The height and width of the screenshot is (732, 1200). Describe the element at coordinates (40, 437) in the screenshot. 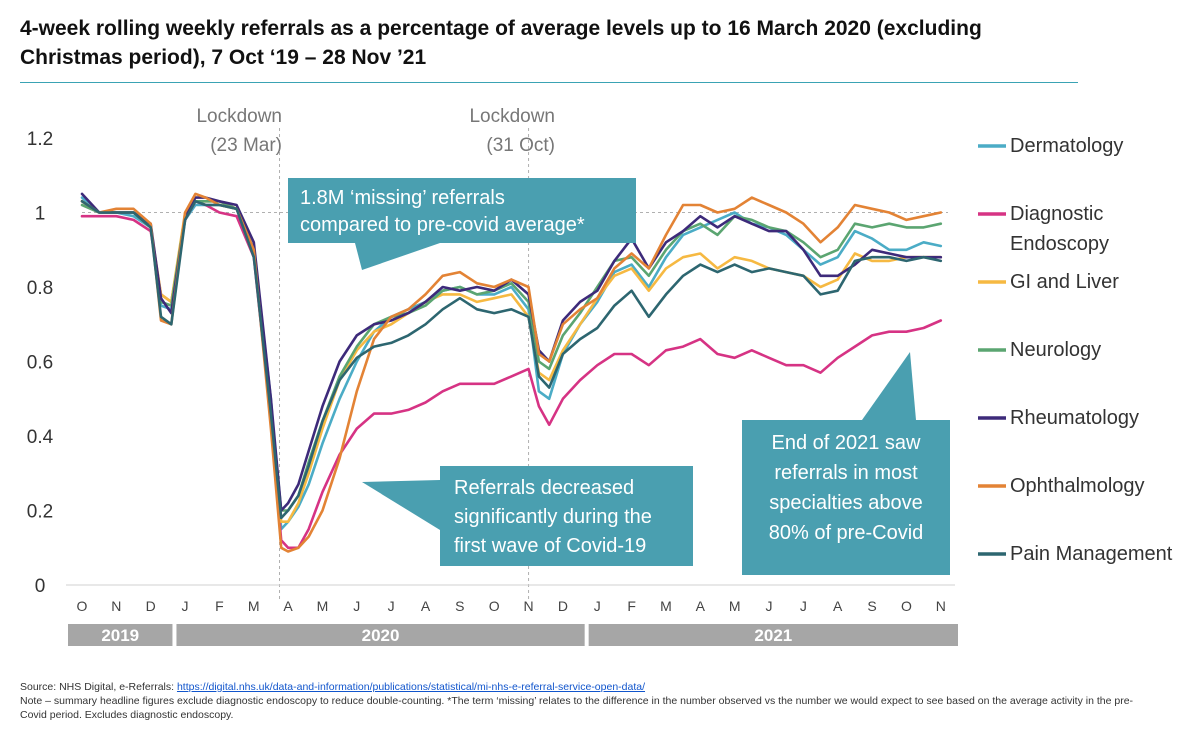

I see `y-tick-label: 0.4` at that location.